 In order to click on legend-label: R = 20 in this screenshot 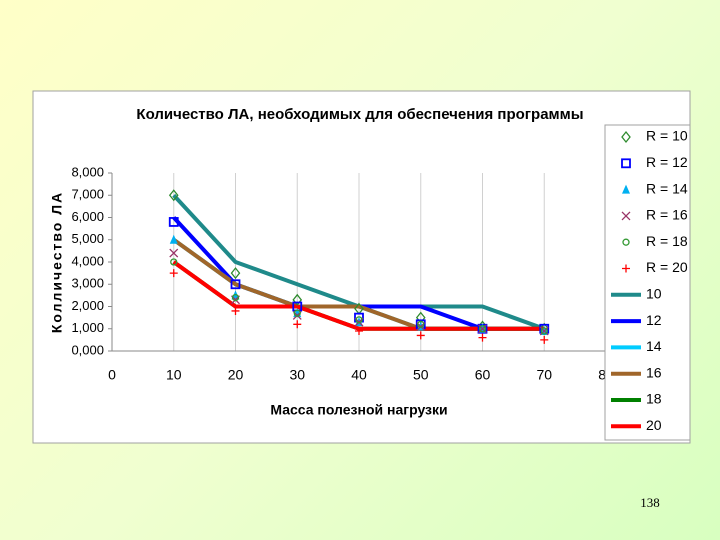, I will do `click(667, 267)`.